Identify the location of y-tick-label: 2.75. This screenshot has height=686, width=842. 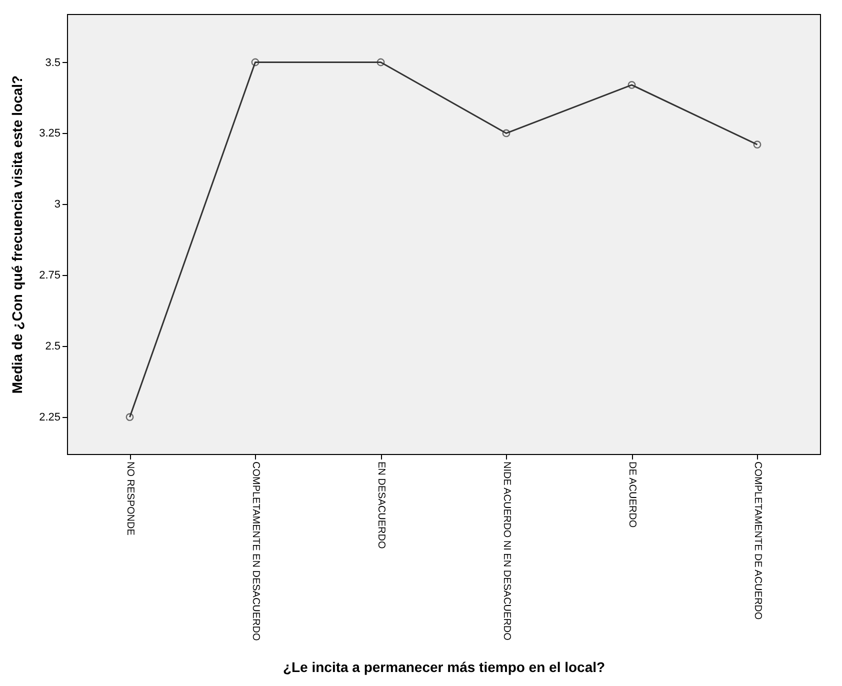
(49, 276).